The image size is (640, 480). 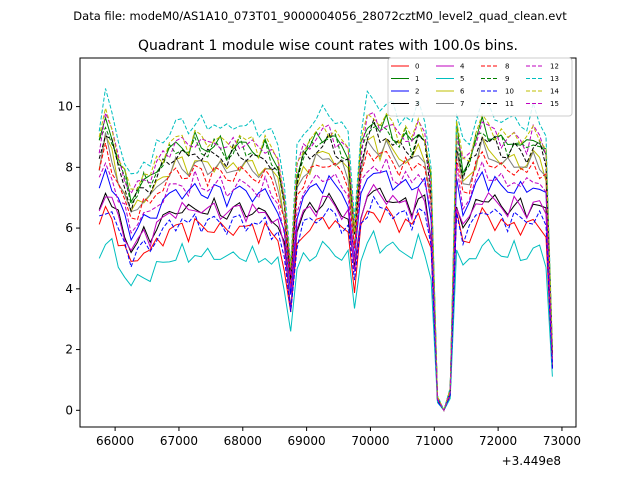 What do you see at coordinates (562, 441) in the screenshot?
I see `x-tick-label: 73000` at bounding box center [562, 441].